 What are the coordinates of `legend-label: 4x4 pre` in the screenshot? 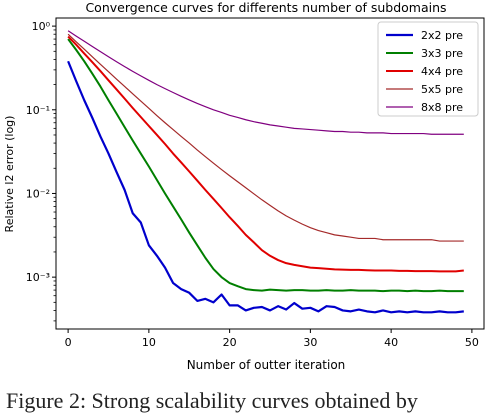 It's located at (442, 71).